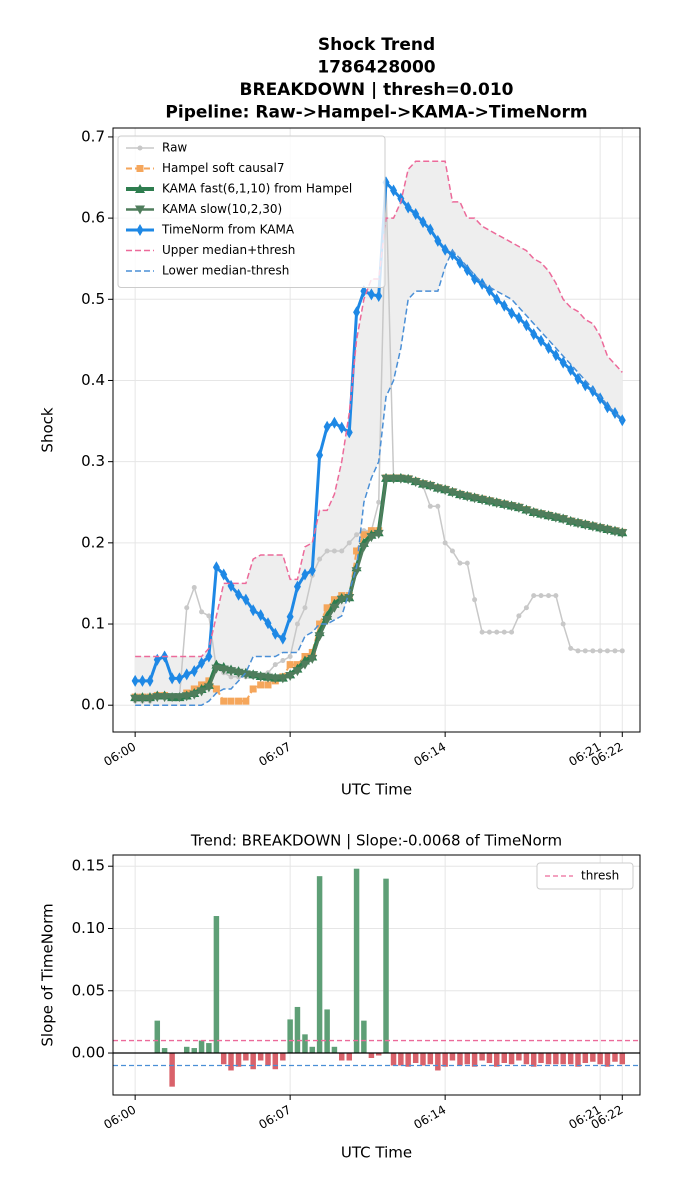 This screenshot has height=1200, width=675. What do you see at coordinates (93, 542) in the screenshot?
I see `y-tick-label: 0.2` at bounding box center [93, 542].